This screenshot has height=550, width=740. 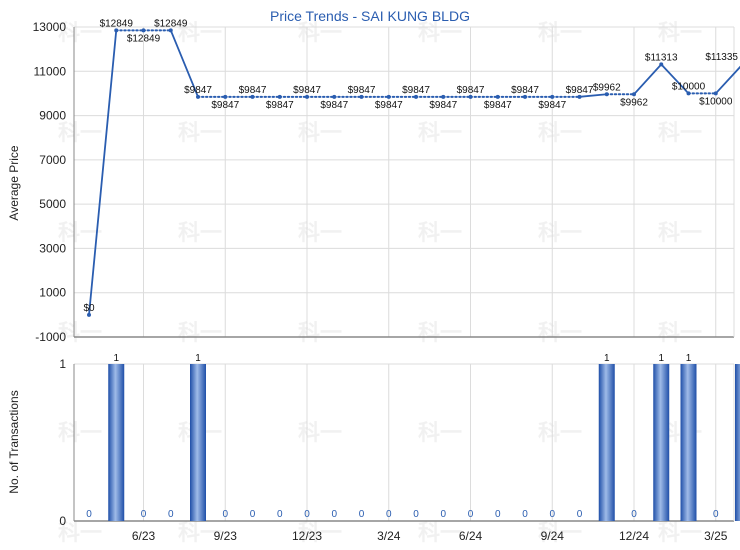 I want to click on top-y-tick-label: 13000, so click(x=50, y=27).